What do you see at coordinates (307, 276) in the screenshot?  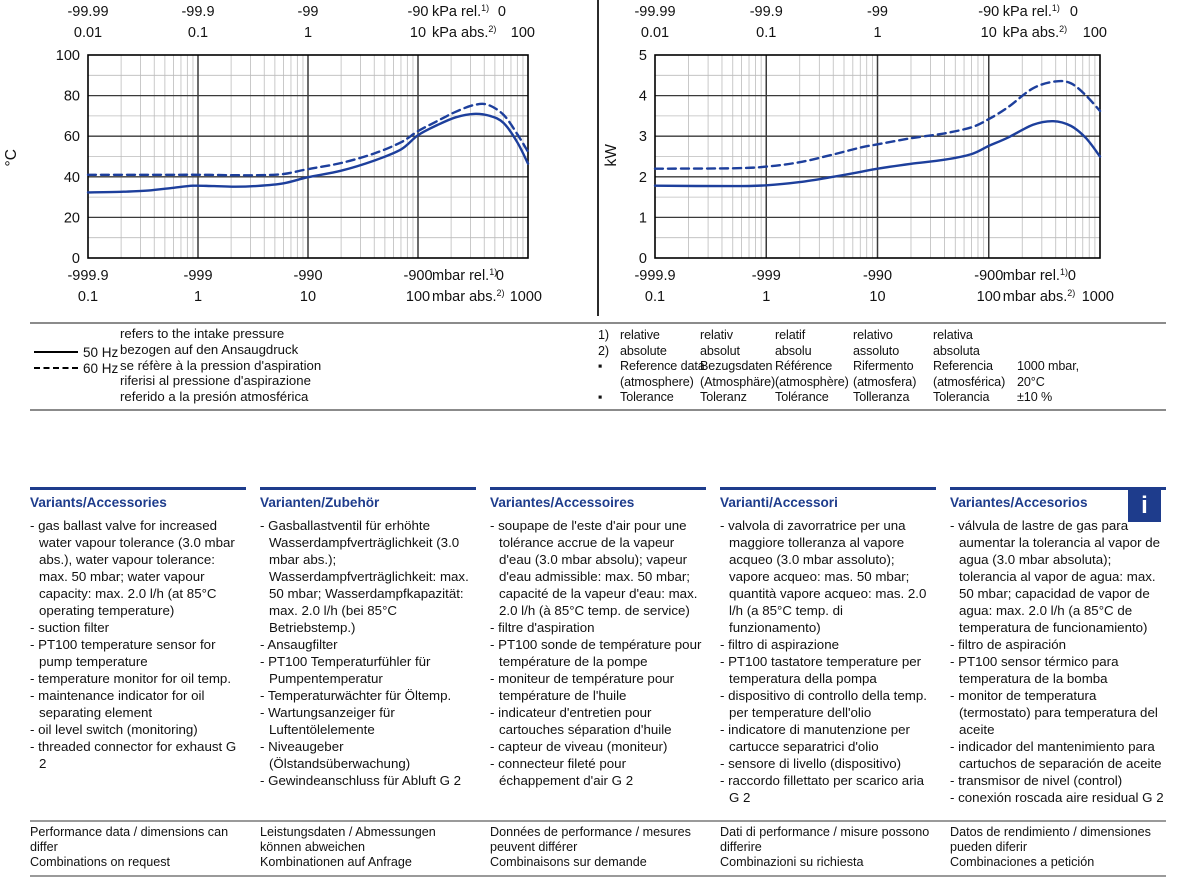 I see `svg-text: -990` at bounding box center [307, 276].